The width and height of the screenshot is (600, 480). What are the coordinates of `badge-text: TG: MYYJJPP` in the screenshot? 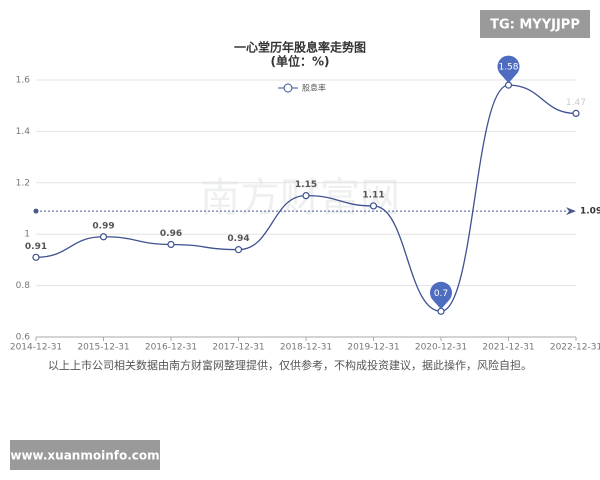 It's located at (535, 25).